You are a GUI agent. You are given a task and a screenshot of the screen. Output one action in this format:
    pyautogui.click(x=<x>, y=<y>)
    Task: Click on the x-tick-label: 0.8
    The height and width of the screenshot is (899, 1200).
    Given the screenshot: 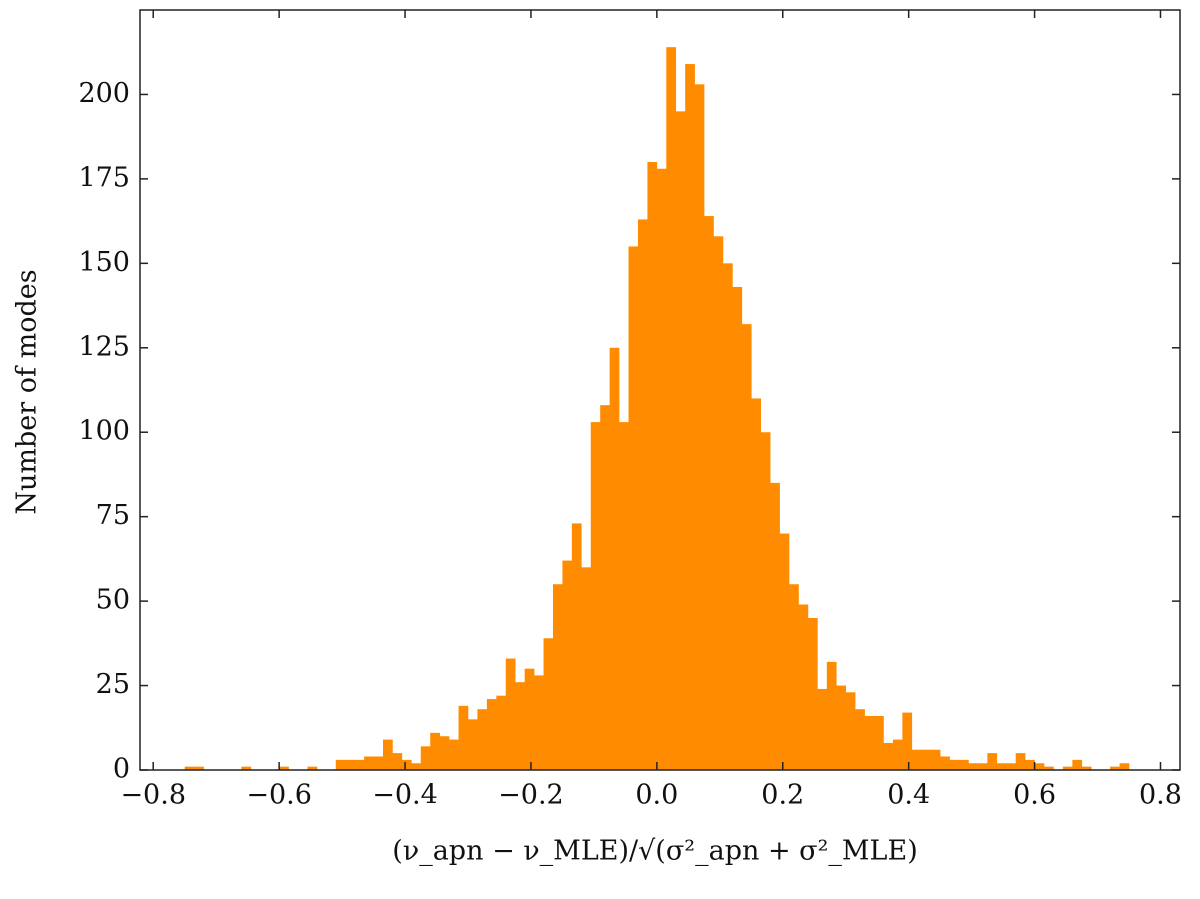 What is the action you would take?
    pyautogui.click(x=1160, y=795)
    